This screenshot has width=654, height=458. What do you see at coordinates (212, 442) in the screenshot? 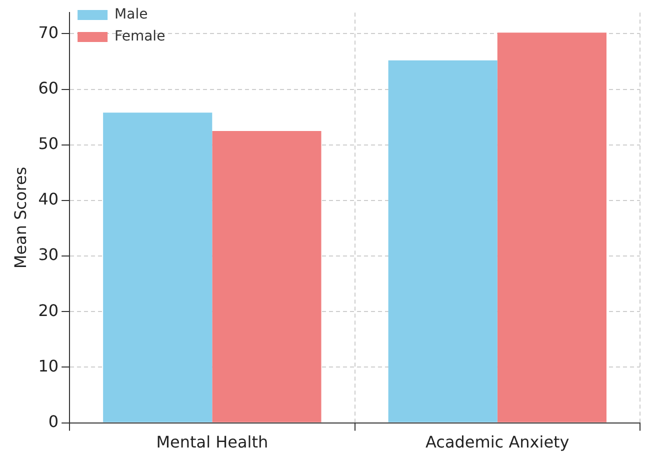
I see `x-tick-label: Mental Health` at bounding box center [212, 442].